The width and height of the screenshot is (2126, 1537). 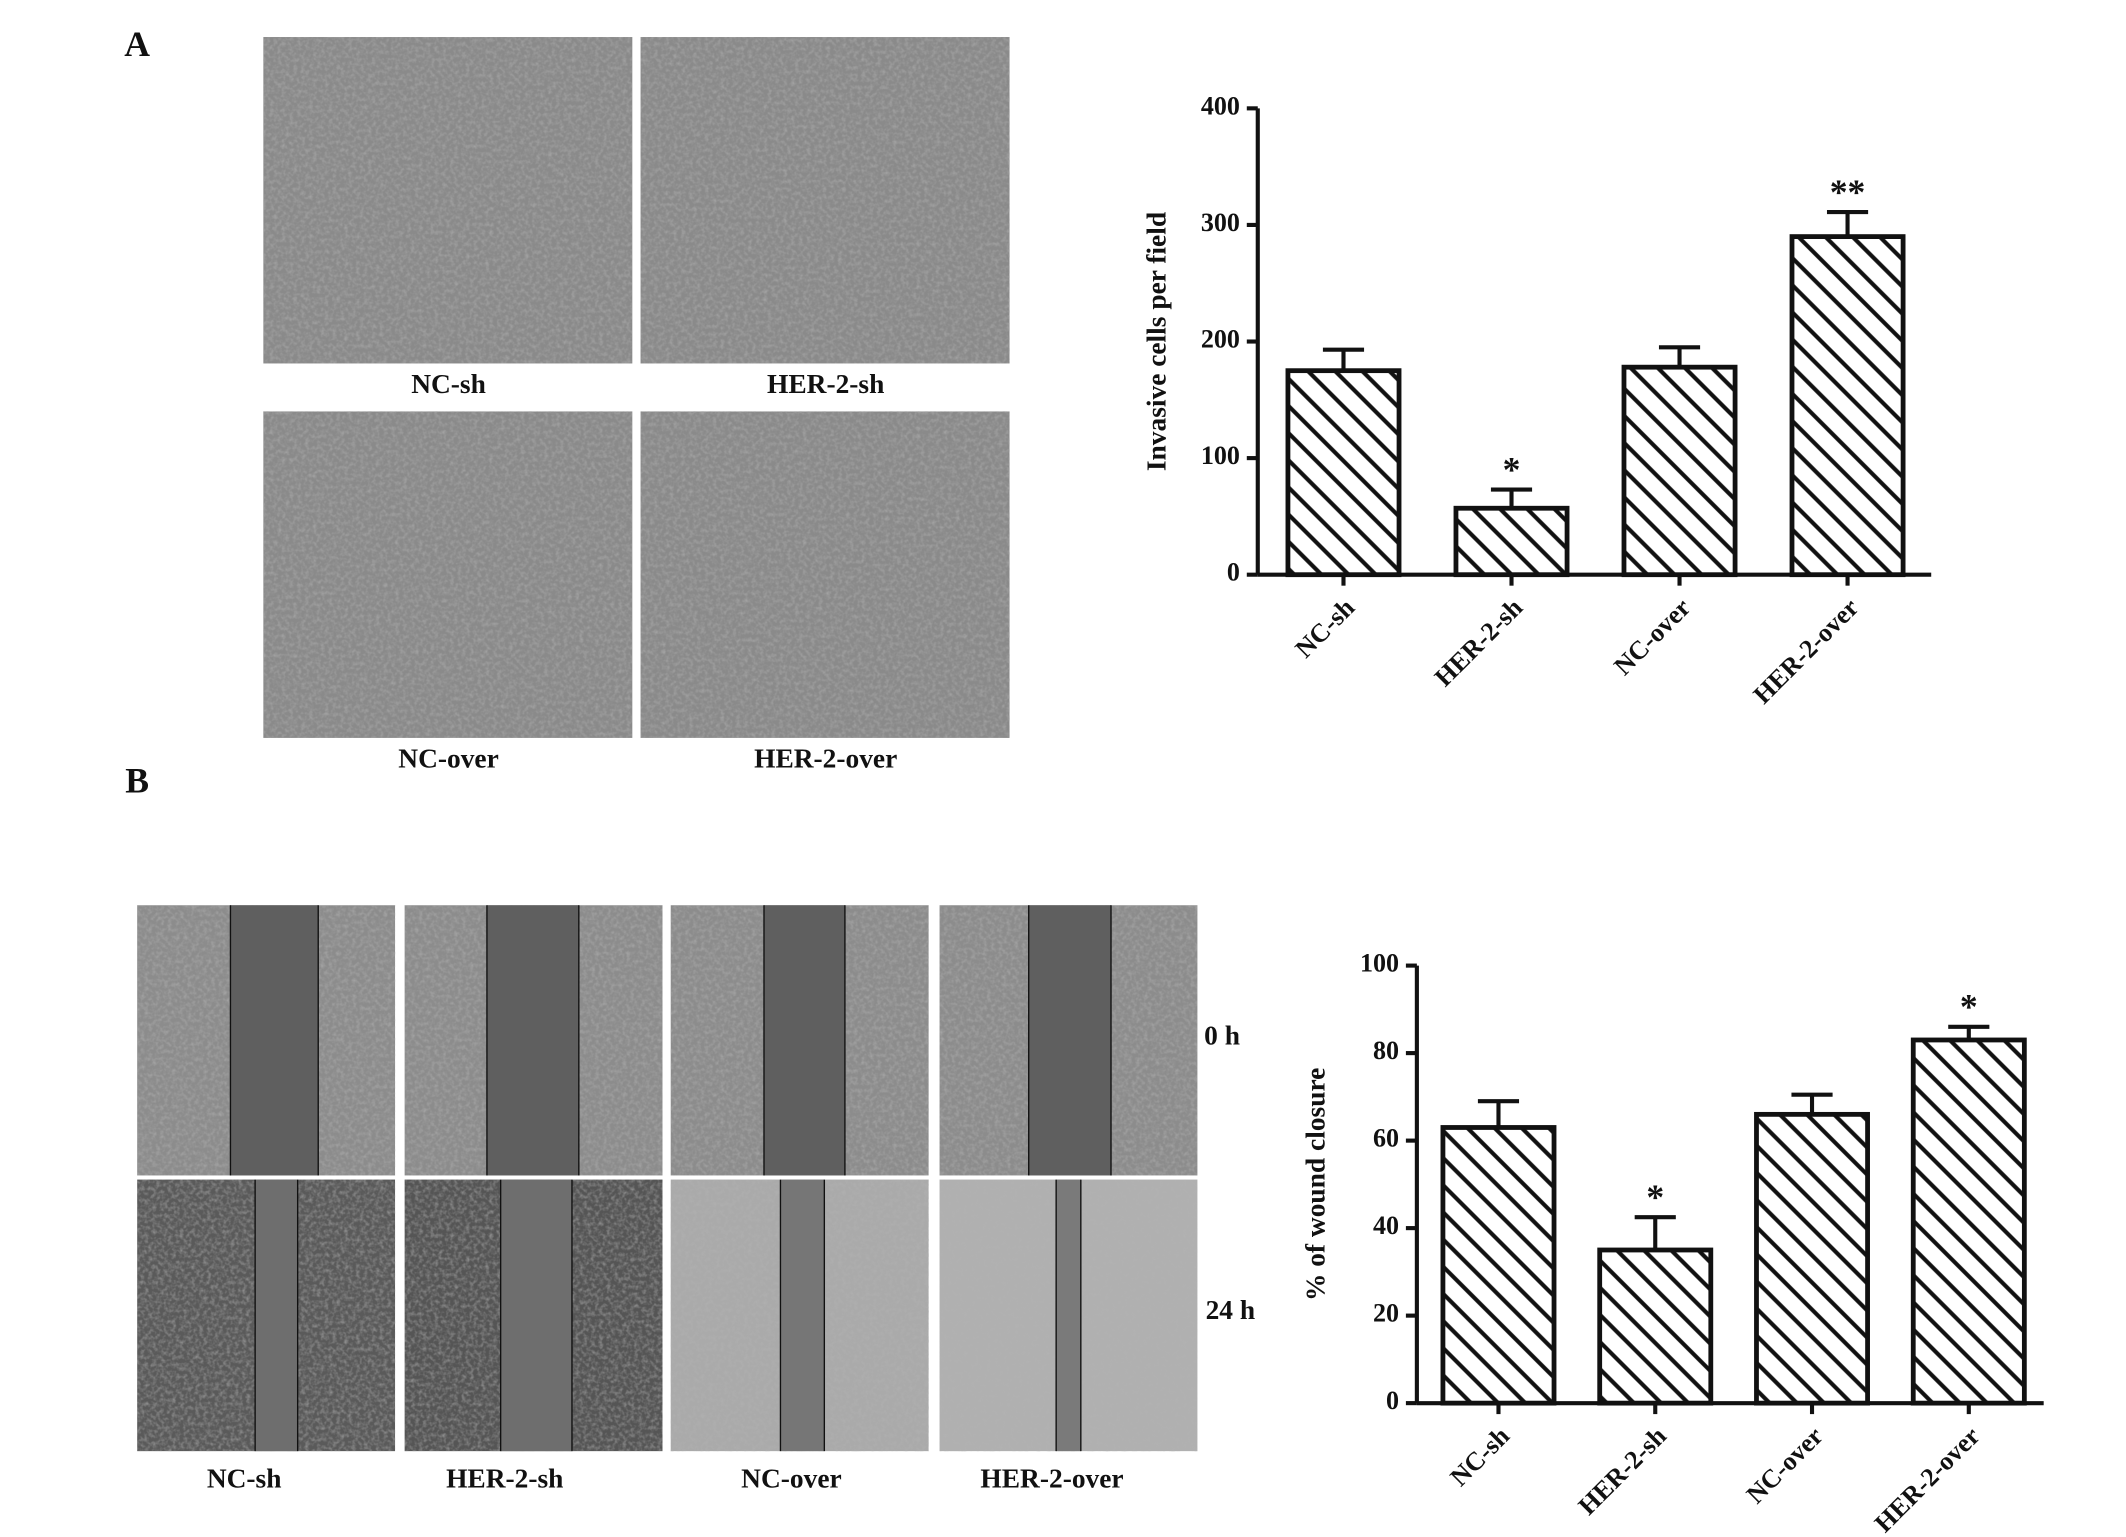 I want to click on row-label: 24 h, so click(x=1231, y=1310).